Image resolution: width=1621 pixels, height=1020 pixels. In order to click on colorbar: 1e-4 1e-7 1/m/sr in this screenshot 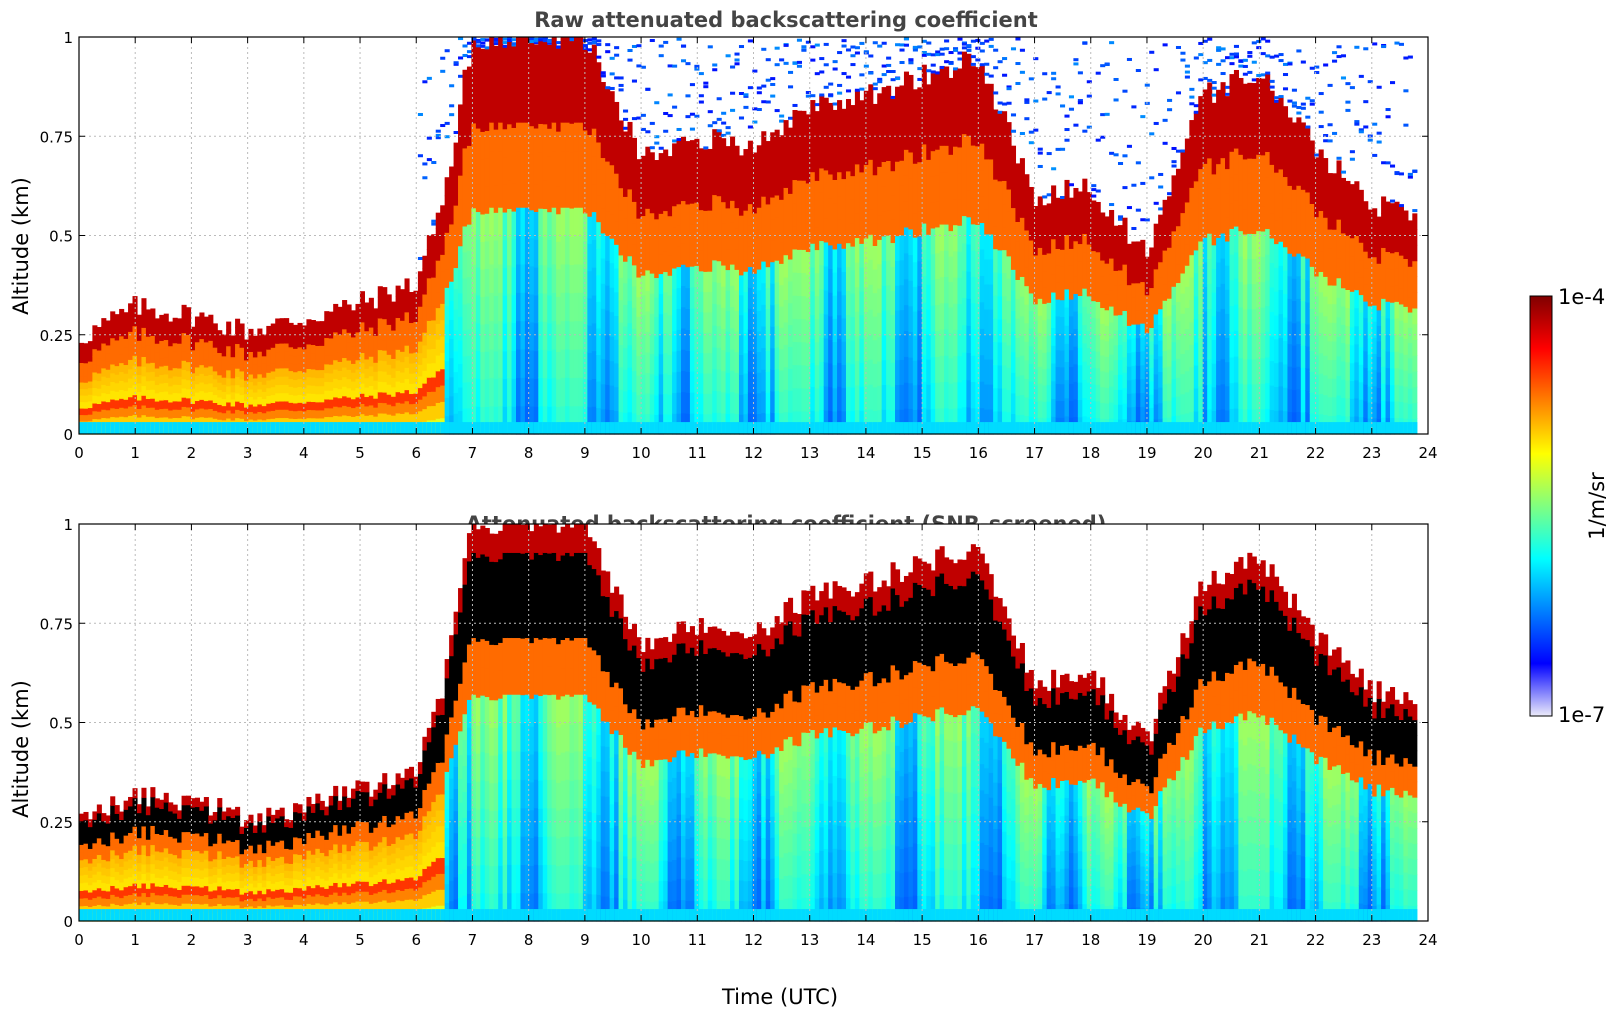, I will do `click(1569, 506)`.